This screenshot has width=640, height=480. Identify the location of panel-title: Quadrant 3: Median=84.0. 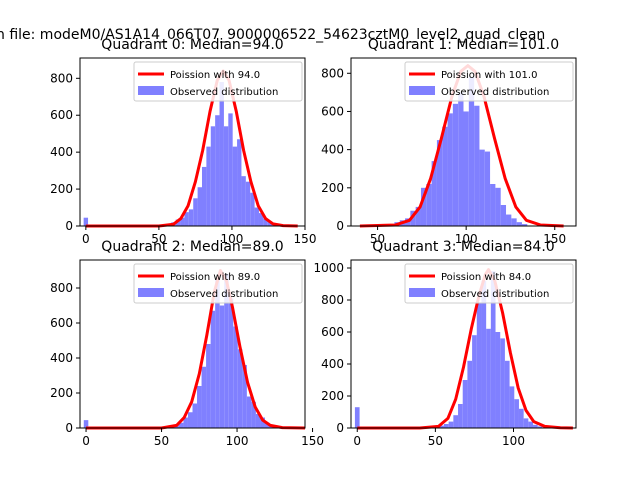
(463, 247).